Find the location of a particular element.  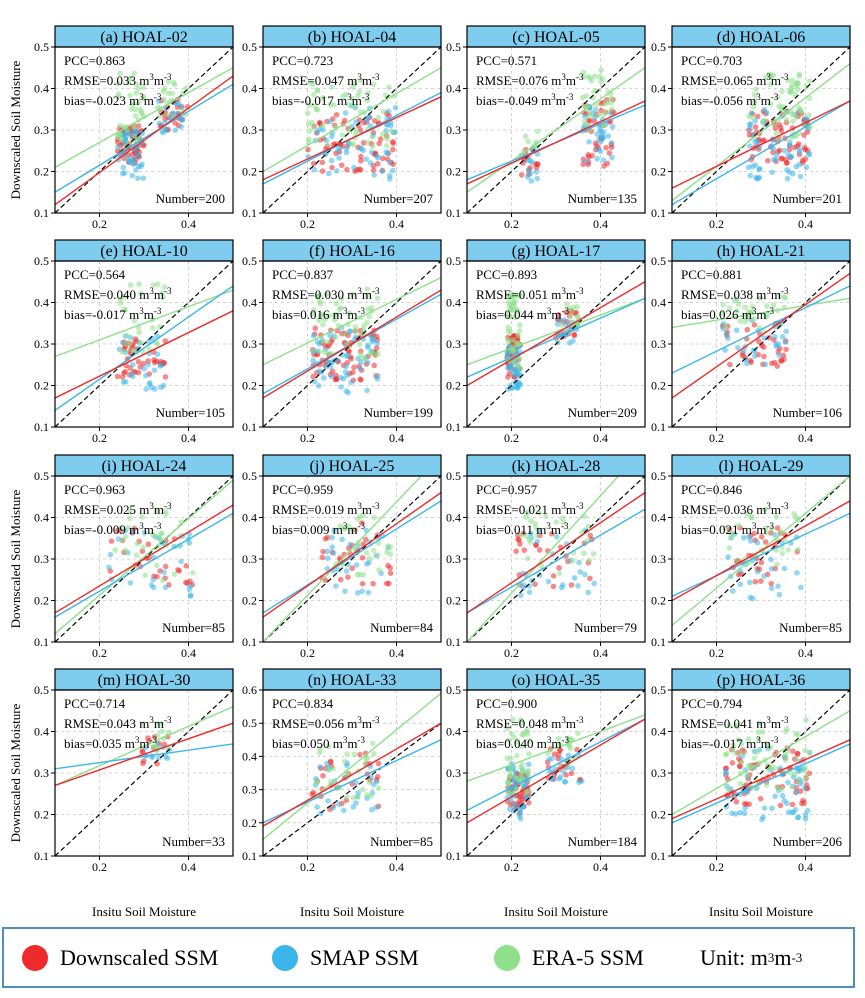

fit-line-downscaled is located at coordinates (352, 774).